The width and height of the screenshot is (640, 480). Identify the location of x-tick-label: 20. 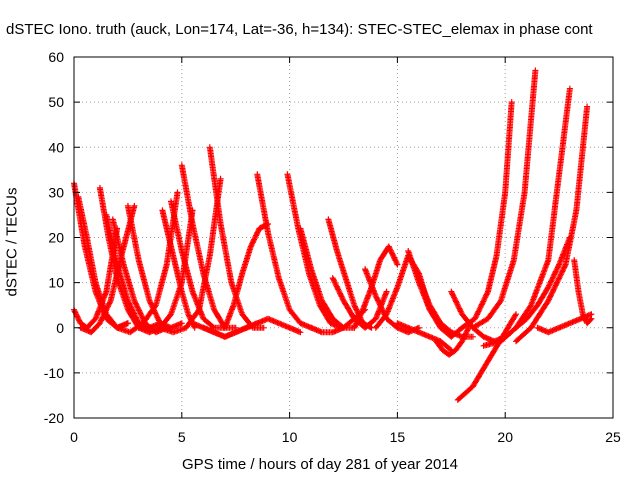
(505, 437).